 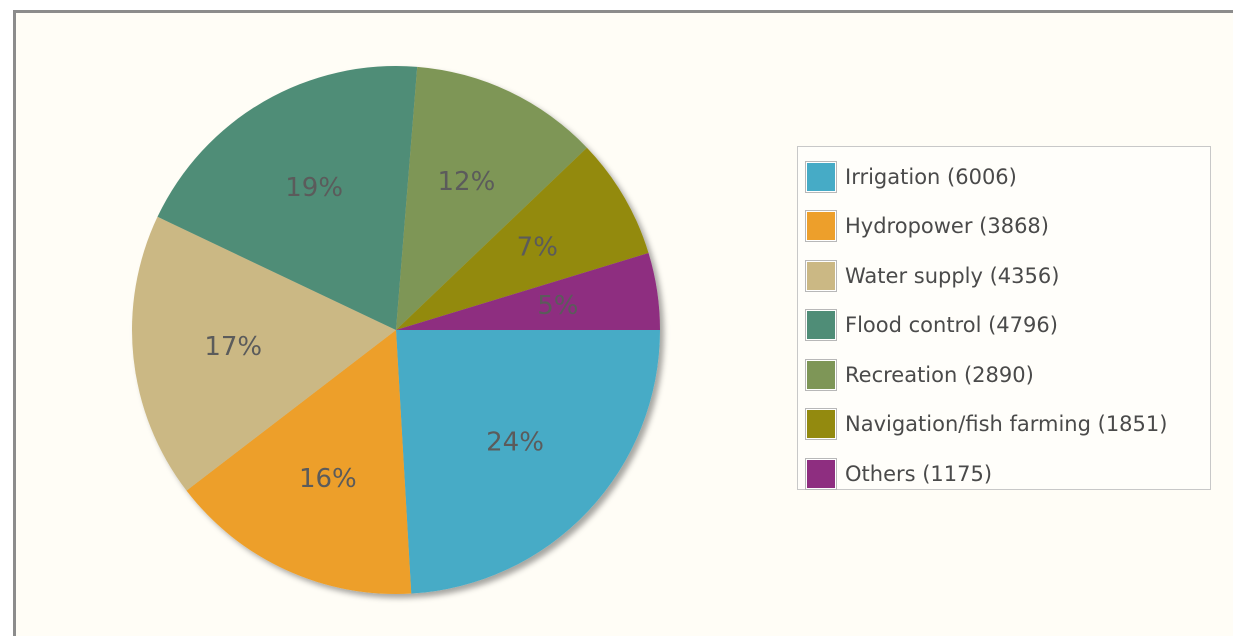 What do you see at coordinates (528, 291) in the screenshot?
I see `pie-slice-others` at bounding box center [528, 291].